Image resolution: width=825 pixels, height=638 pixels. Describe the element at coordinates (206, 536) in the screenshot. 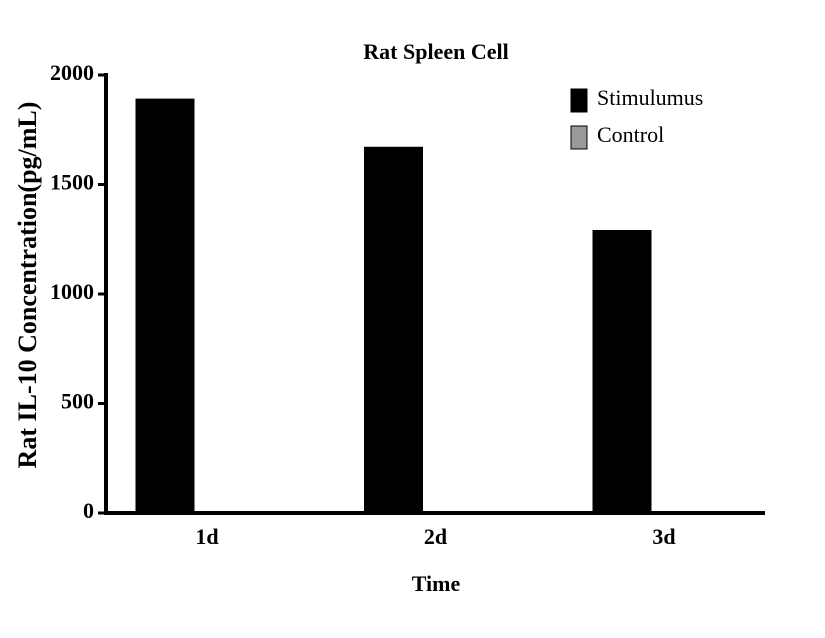

I see `x-tick-label: 1d` at that location.